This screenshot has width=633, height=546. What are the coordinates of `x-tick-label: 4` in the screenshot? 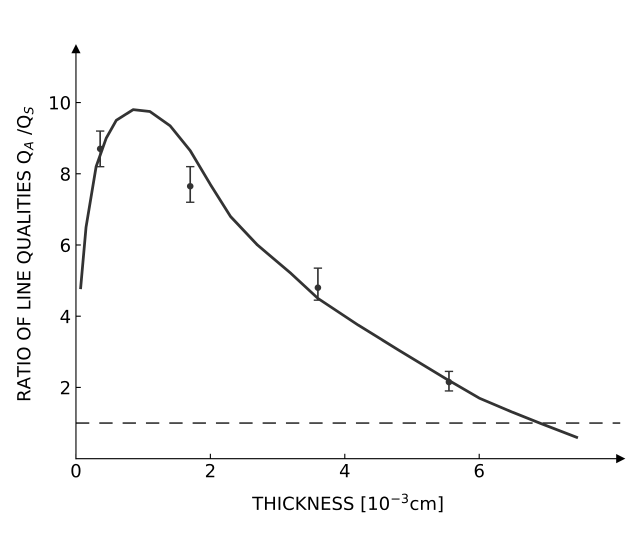 It's located at (345, 471).